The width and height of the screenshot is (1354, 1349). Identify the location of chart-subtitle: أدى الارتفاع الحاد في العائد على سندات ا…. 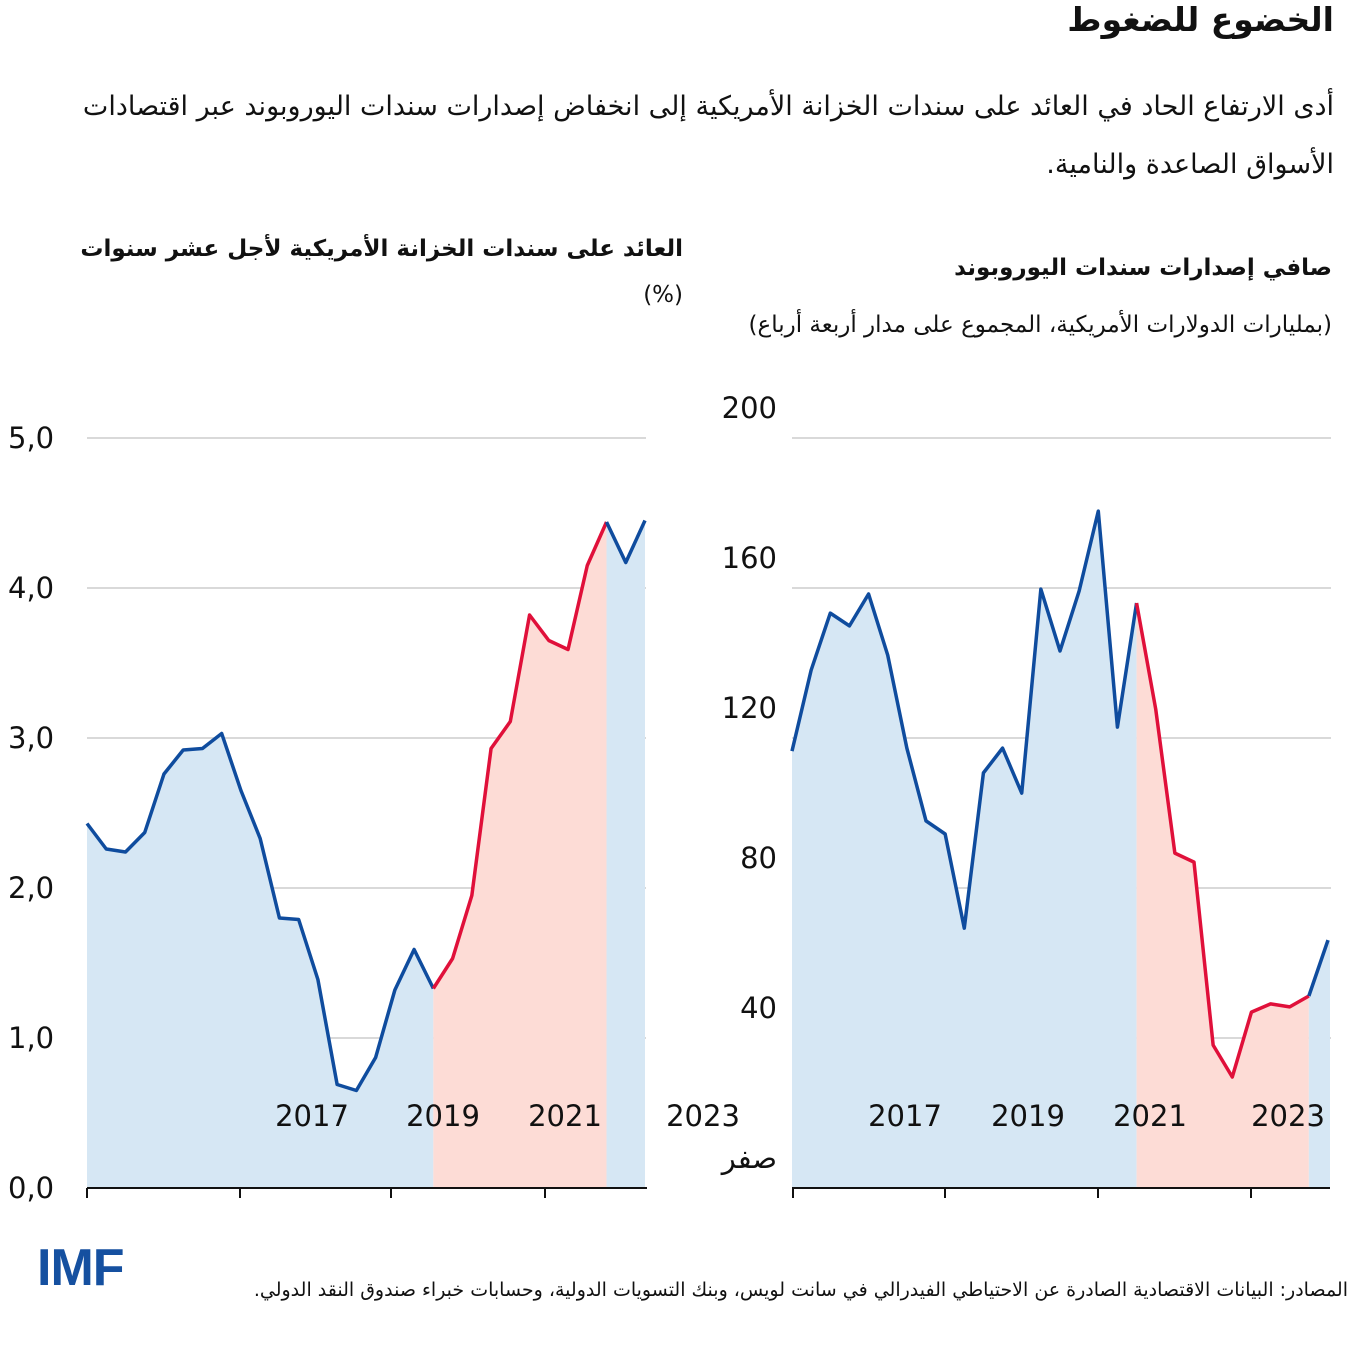
(708, 135).